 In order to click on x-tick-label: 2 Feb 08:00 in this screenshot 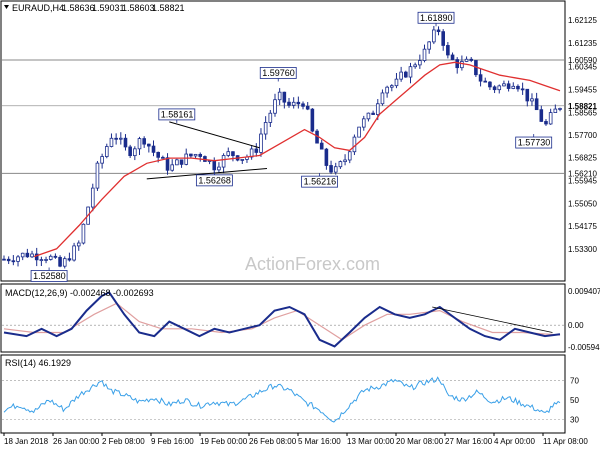, I will do `click(123, 441)`.